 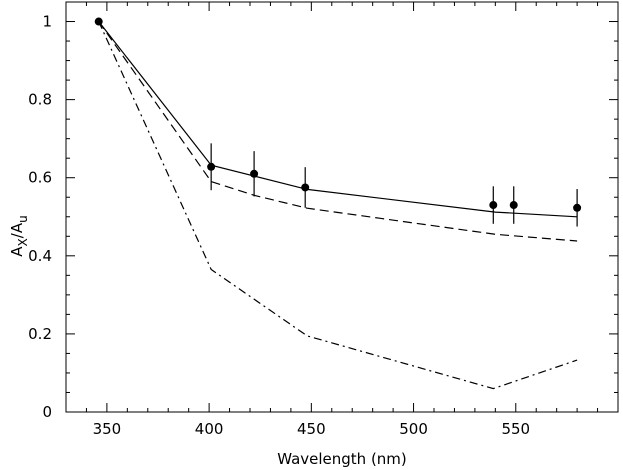 I want to click on y-tick-label: 0.2, so click(x=40, y=334).